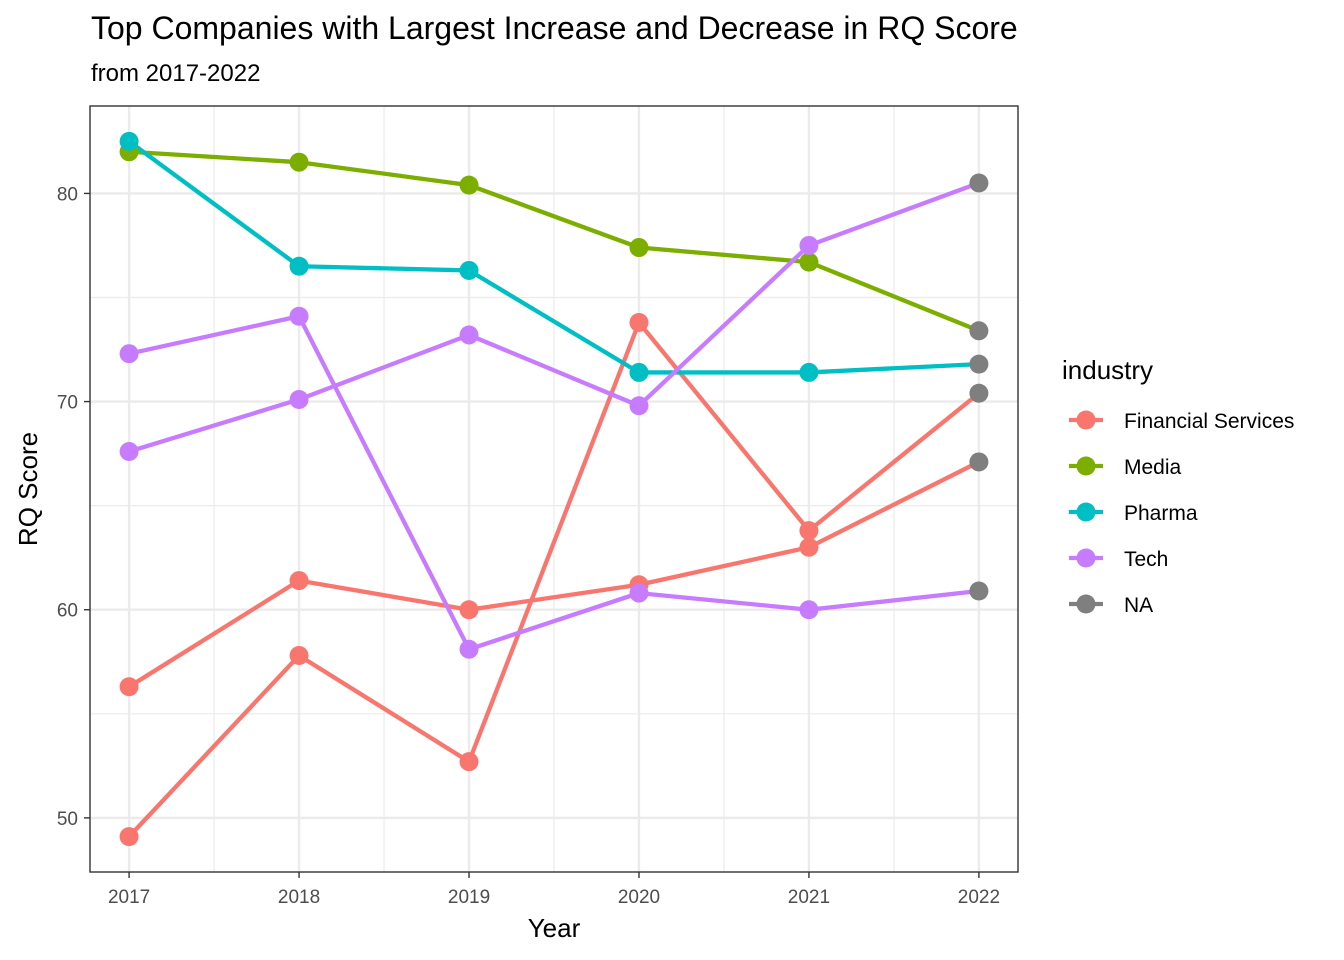 Image resolution: width=1344 pixels, height=960 pixels. I want to click on x-tick-label: 2018, so click(299, 897).